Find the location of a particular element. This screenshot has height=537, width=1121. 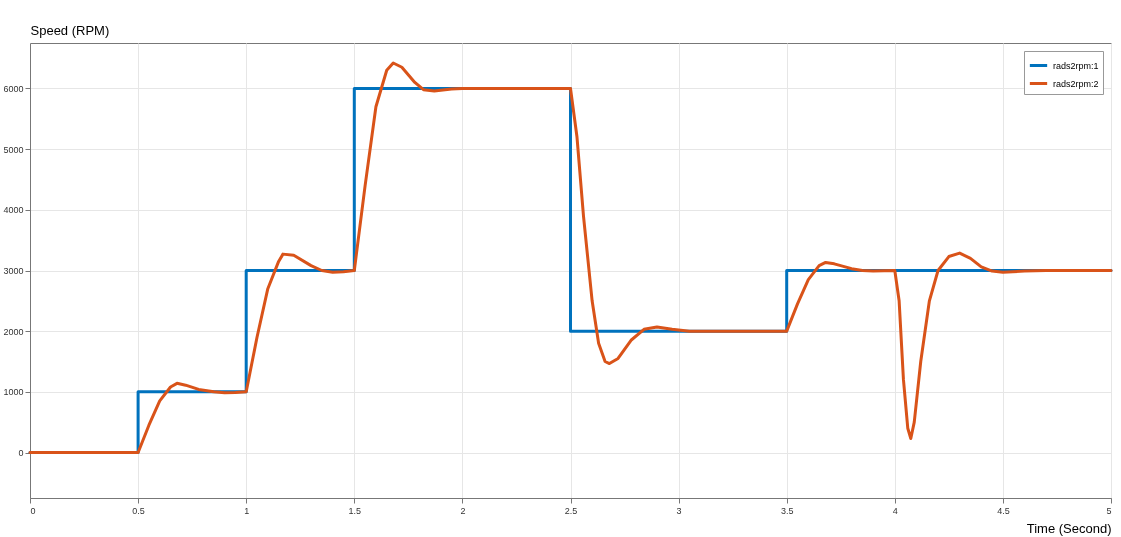

x-tick-label: 4 is located at coordinates (895, 510).